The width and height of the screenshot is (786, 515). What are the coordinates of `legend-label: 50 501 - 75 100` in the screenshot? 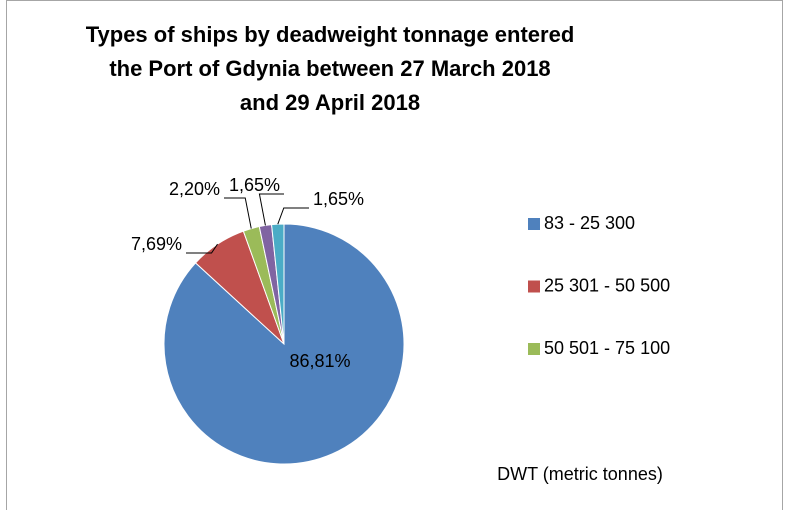 It's located at (607, 348).